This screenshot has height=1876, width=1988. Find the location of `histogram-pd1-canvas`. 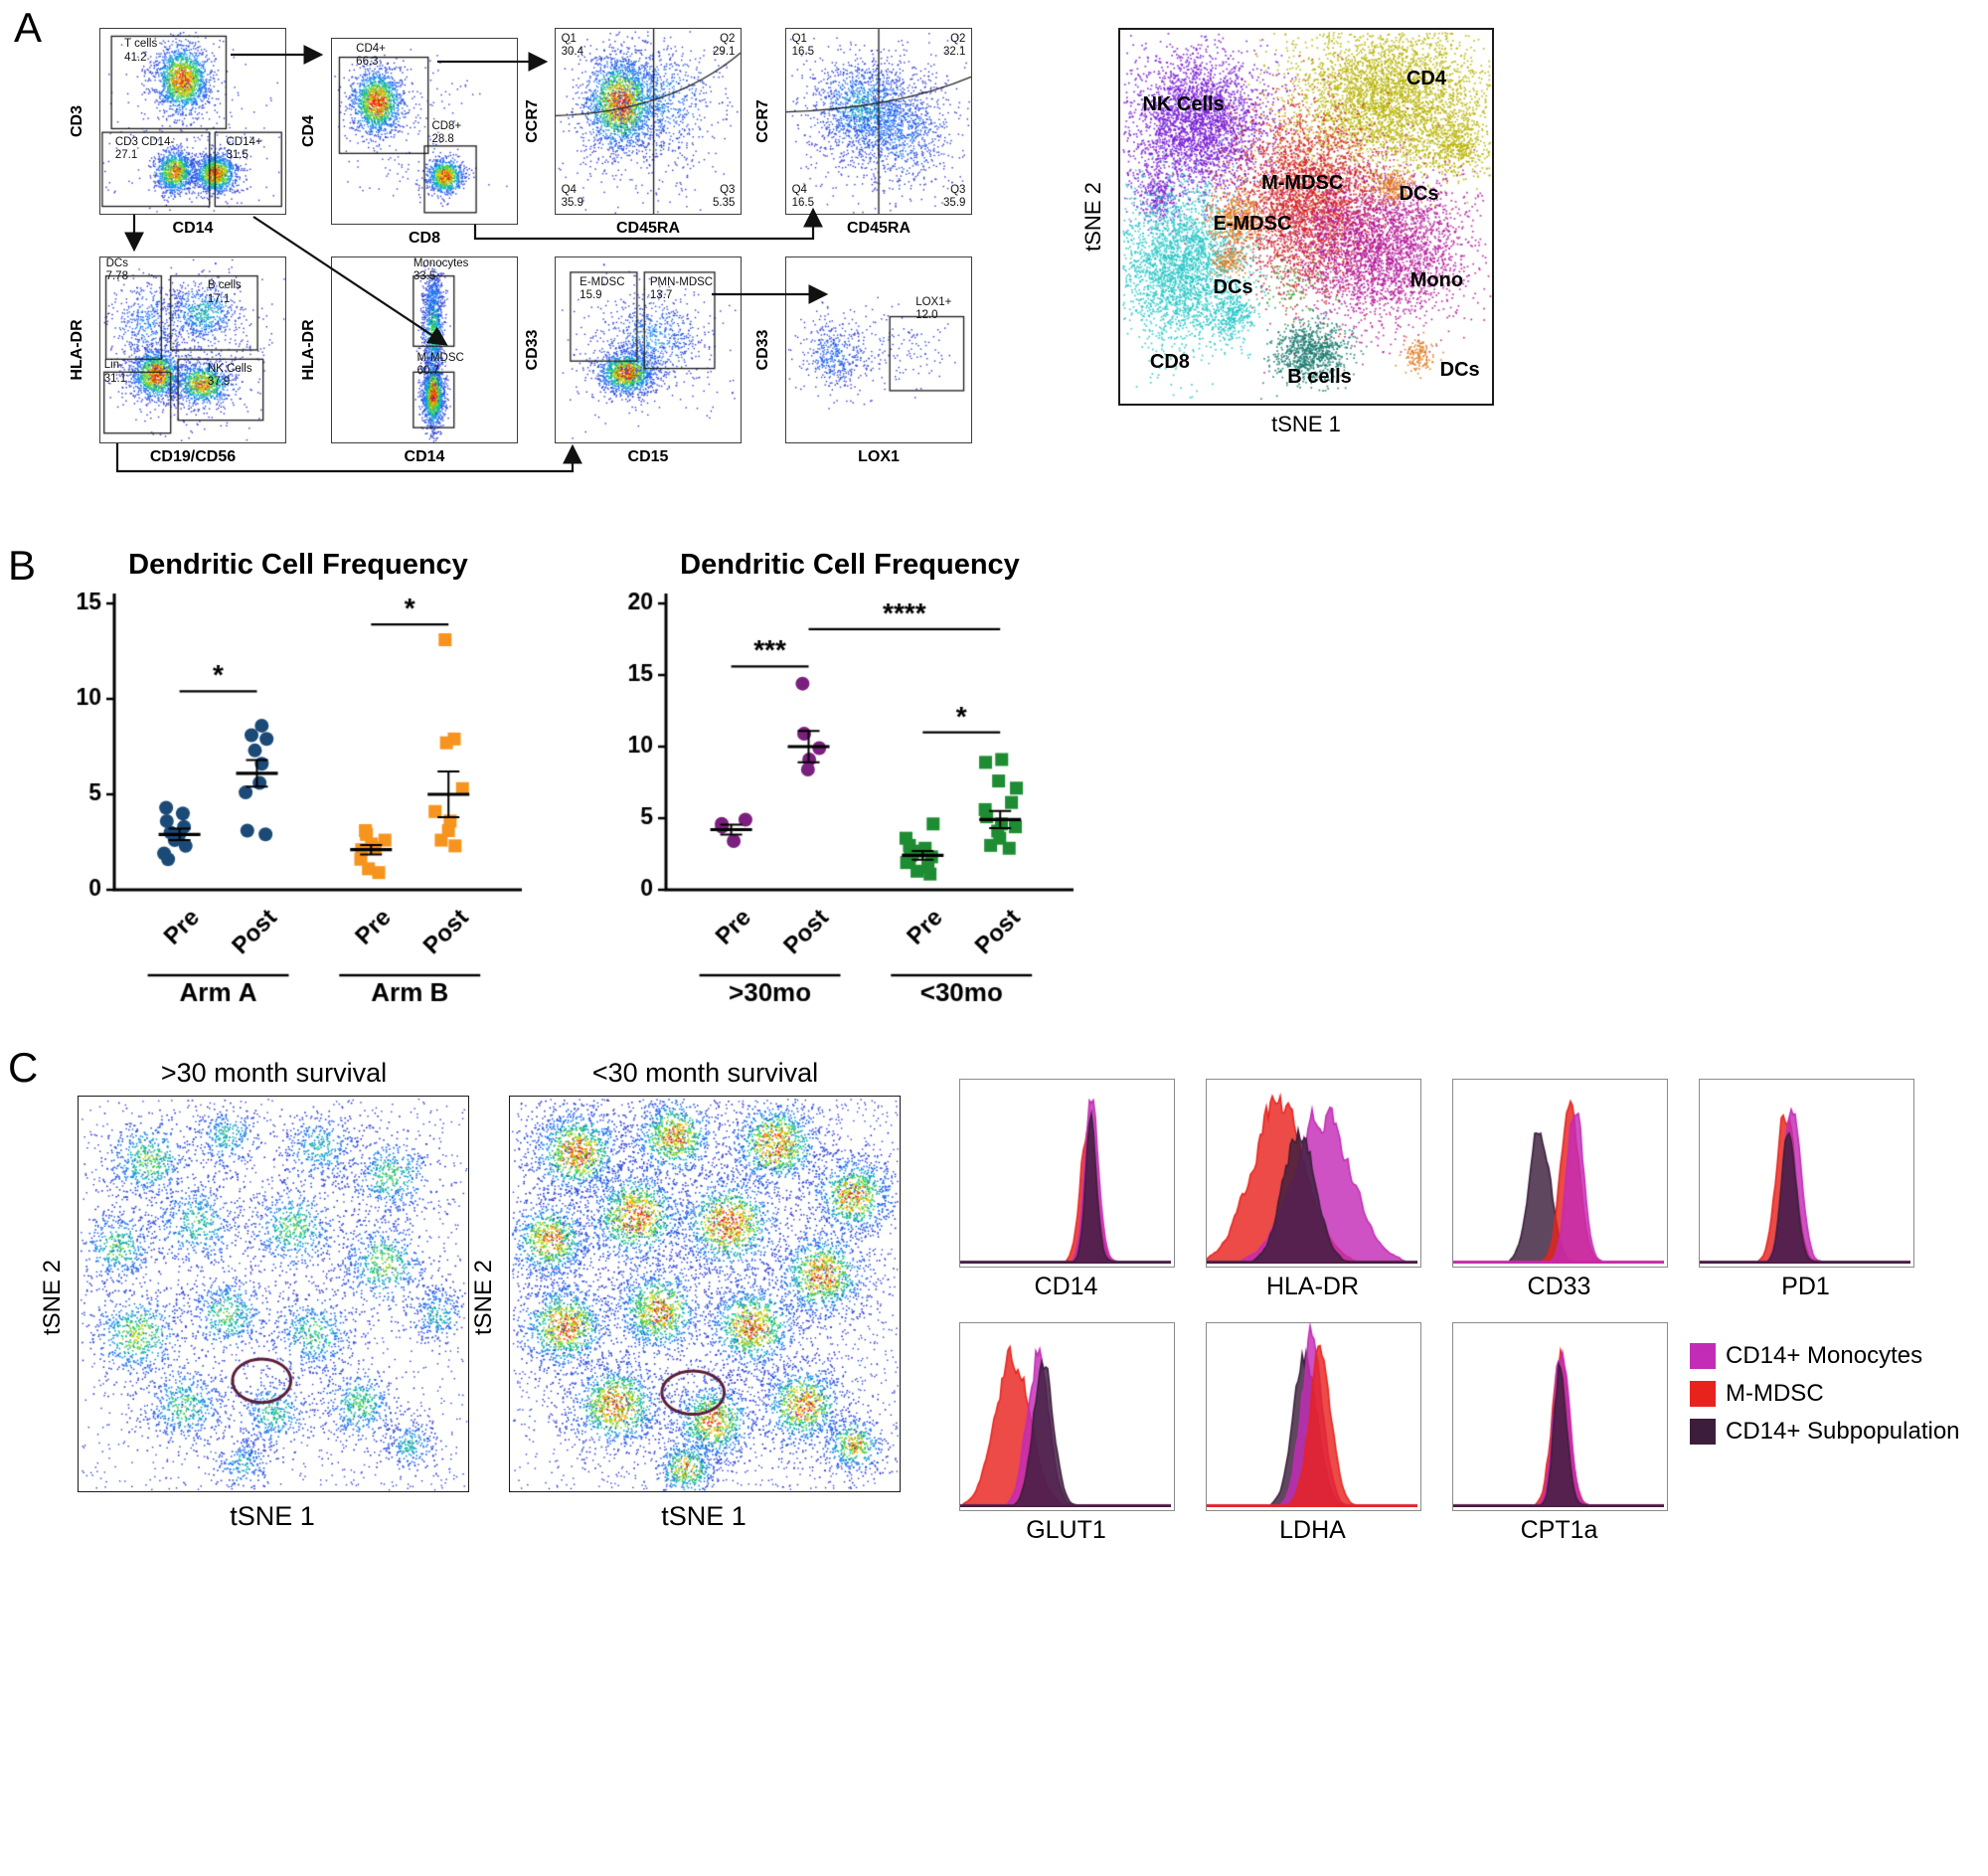

histogram-pd1-canvas is located at coordinates (1805, 1172).